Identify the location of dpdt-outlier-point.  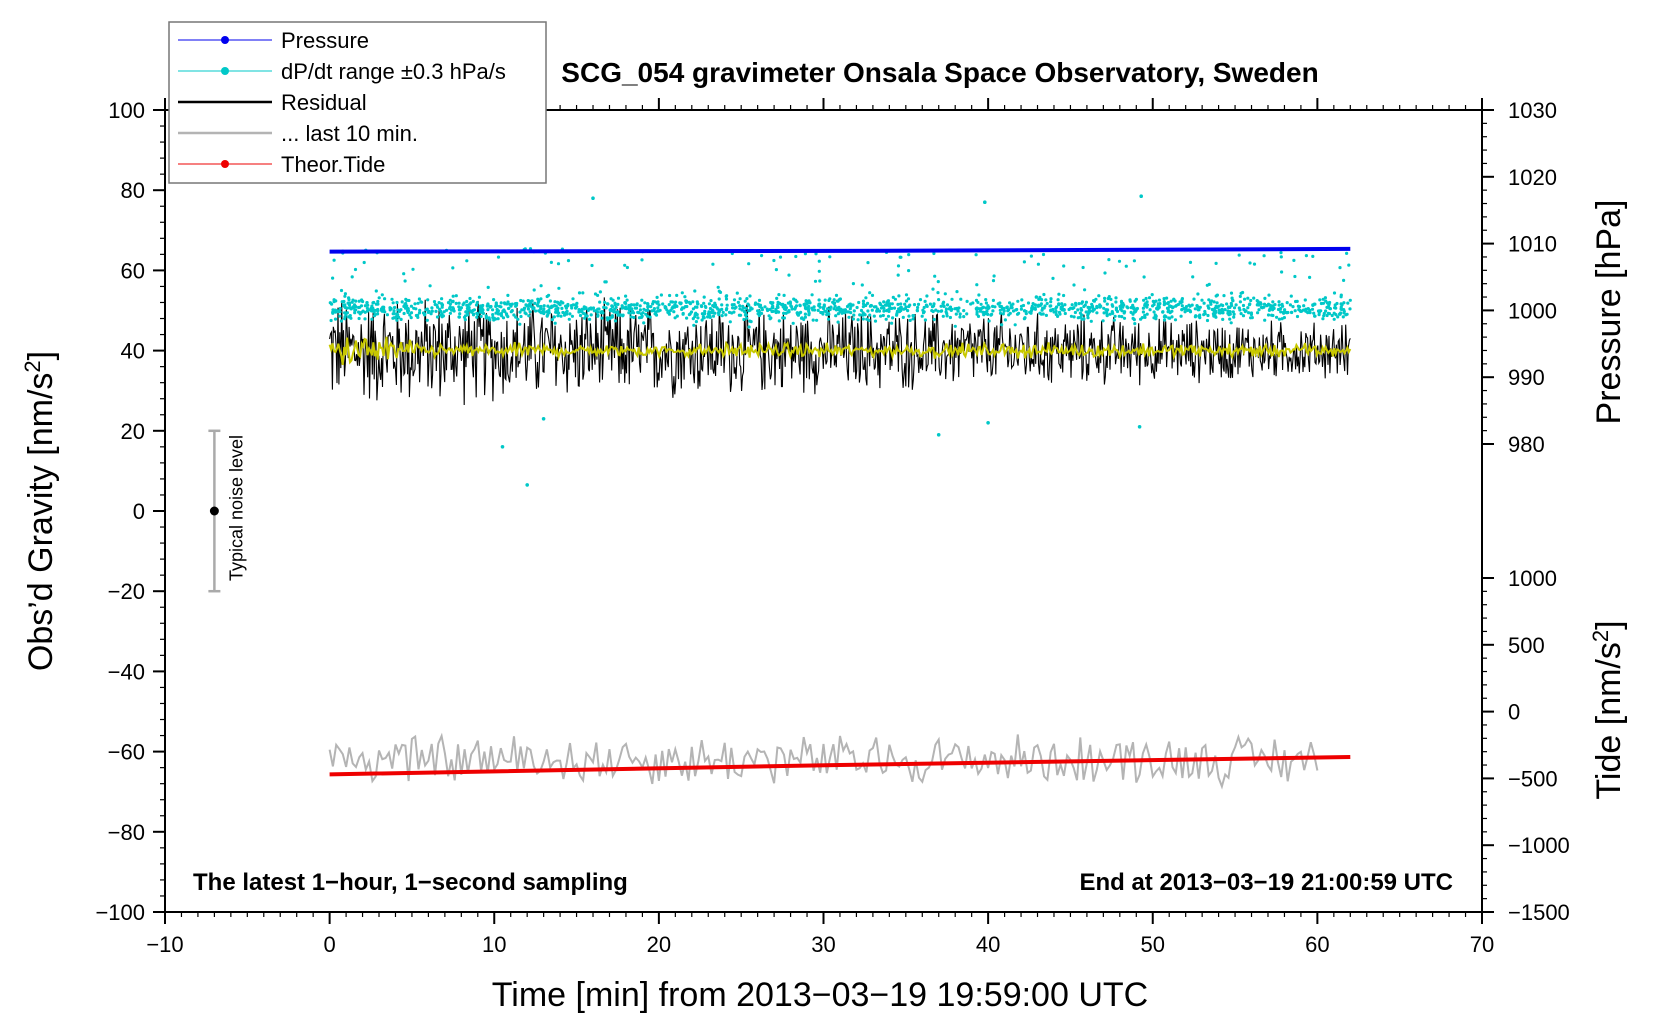
(988, 423).